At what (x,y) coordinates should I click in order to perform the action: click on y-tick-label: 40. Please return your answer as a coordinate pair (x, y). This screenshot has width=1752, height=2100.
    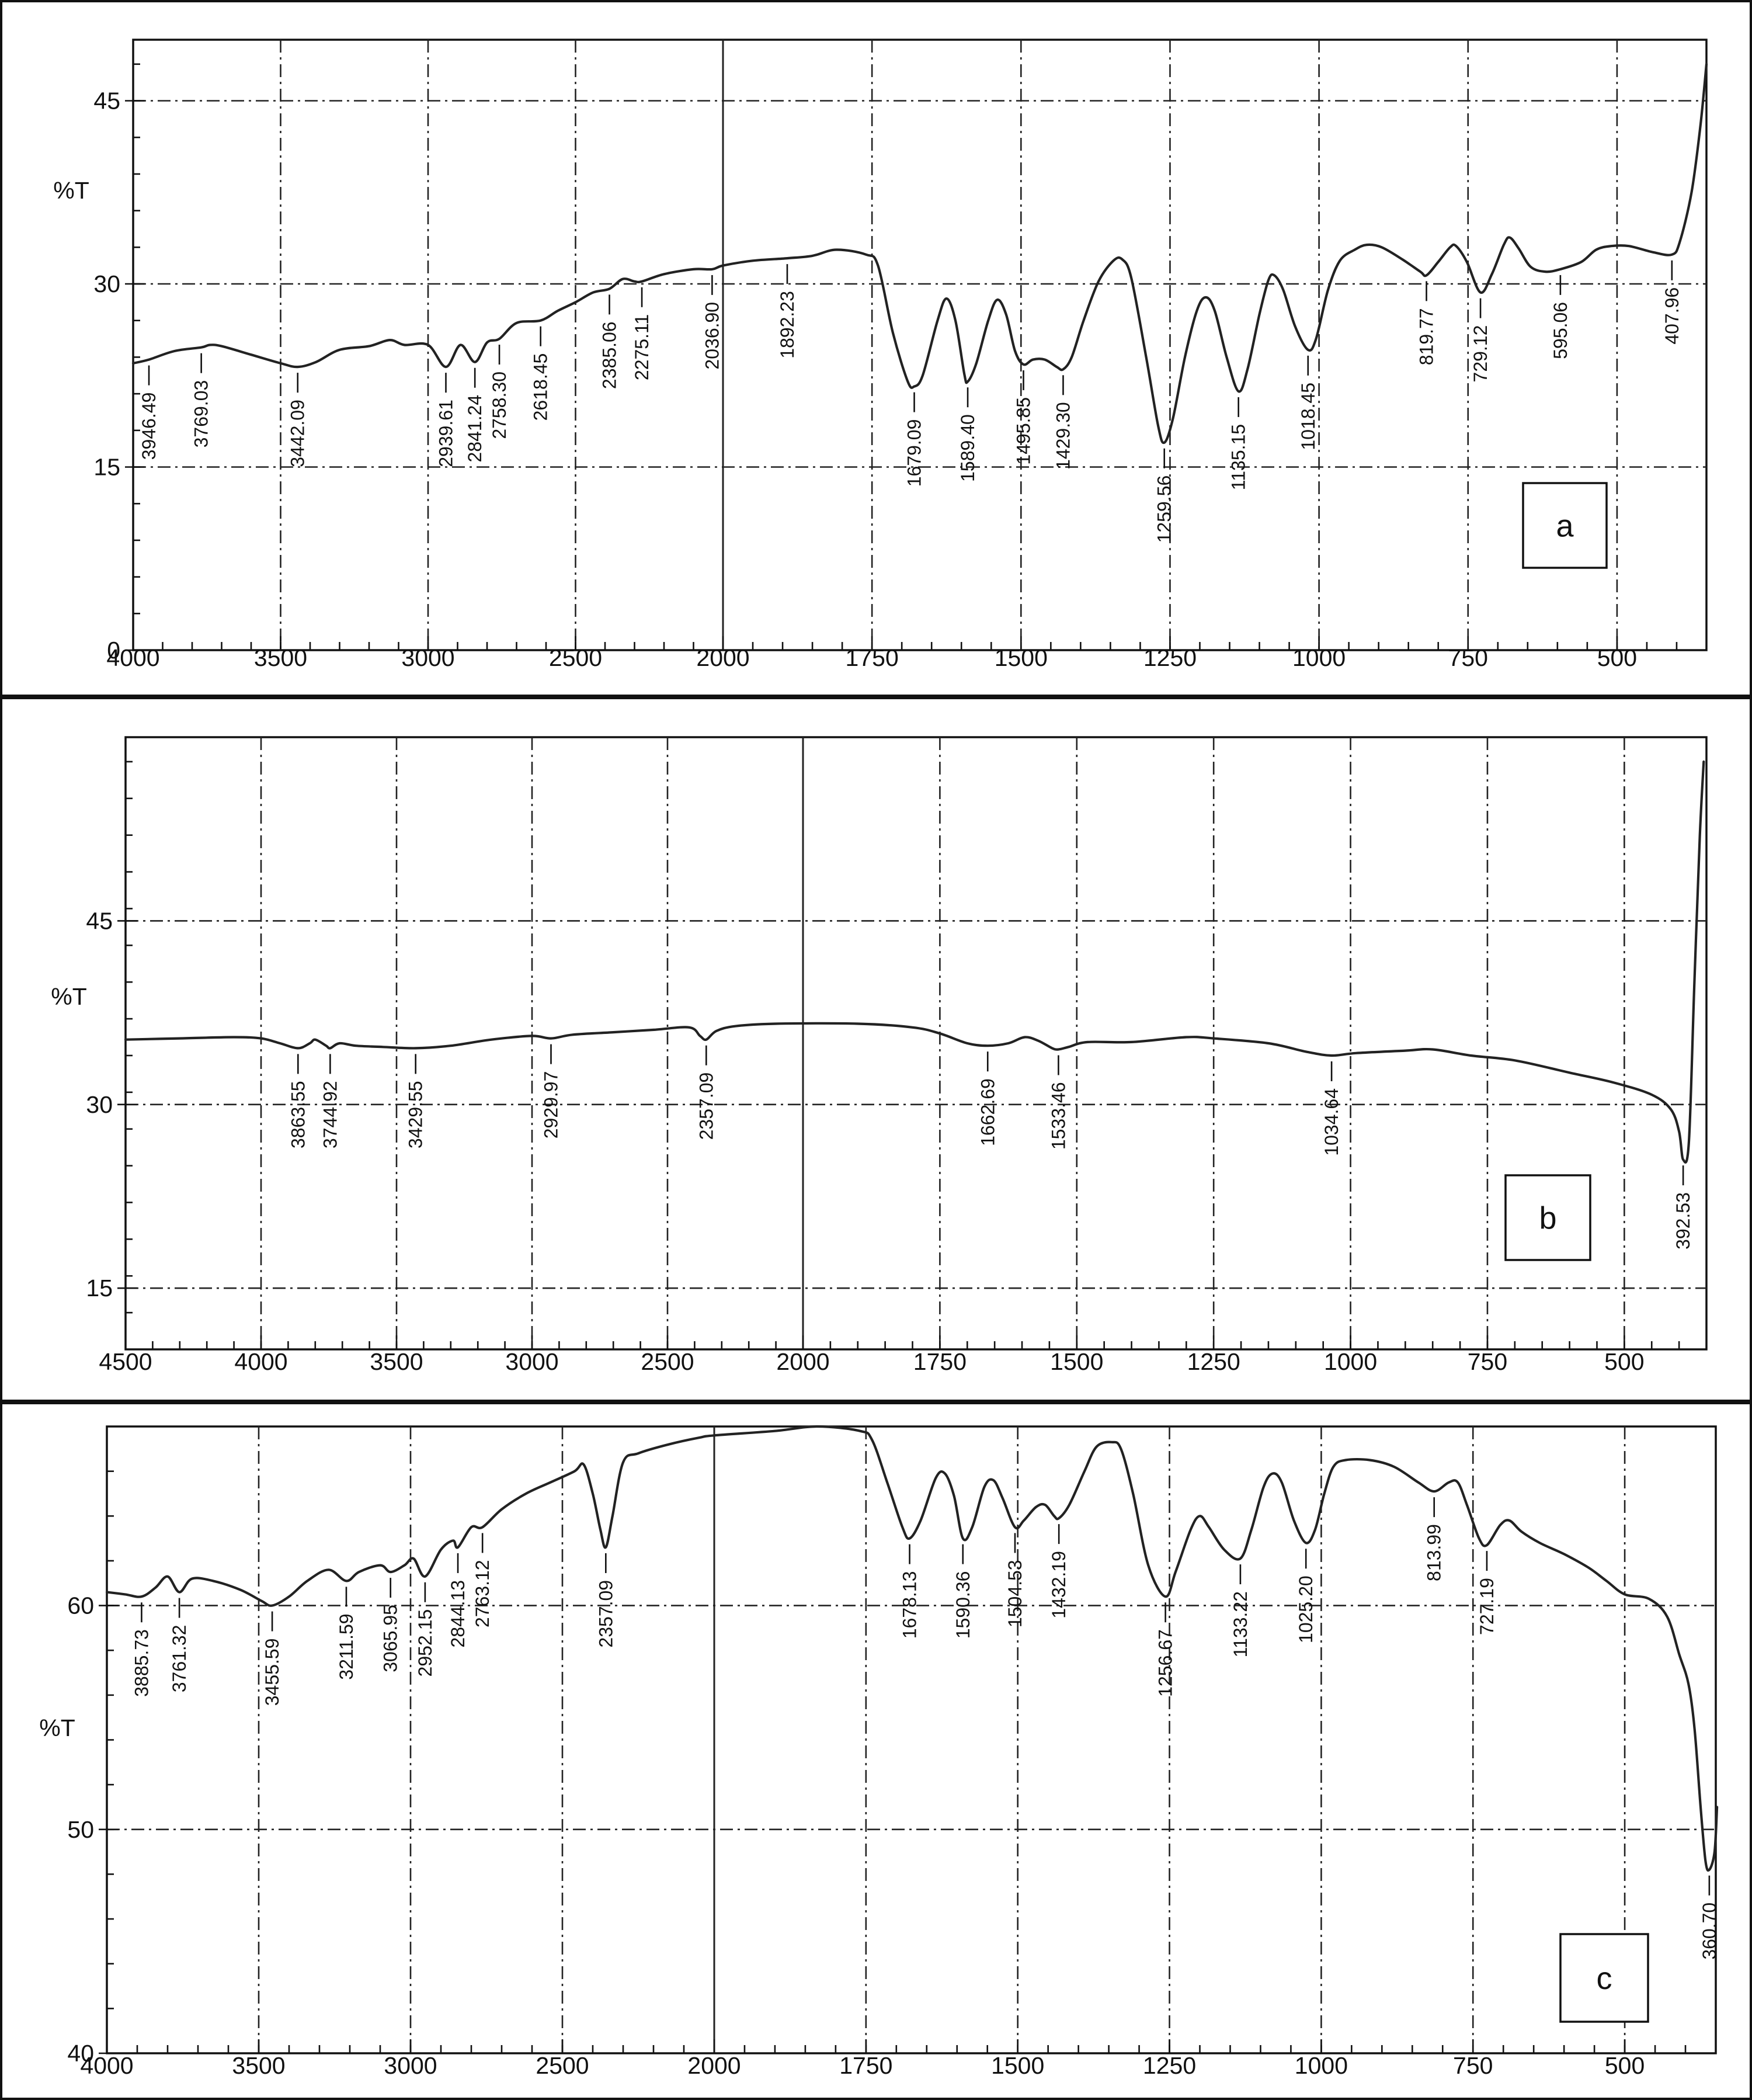
    Looking at the image, I should click on (80, 2053).